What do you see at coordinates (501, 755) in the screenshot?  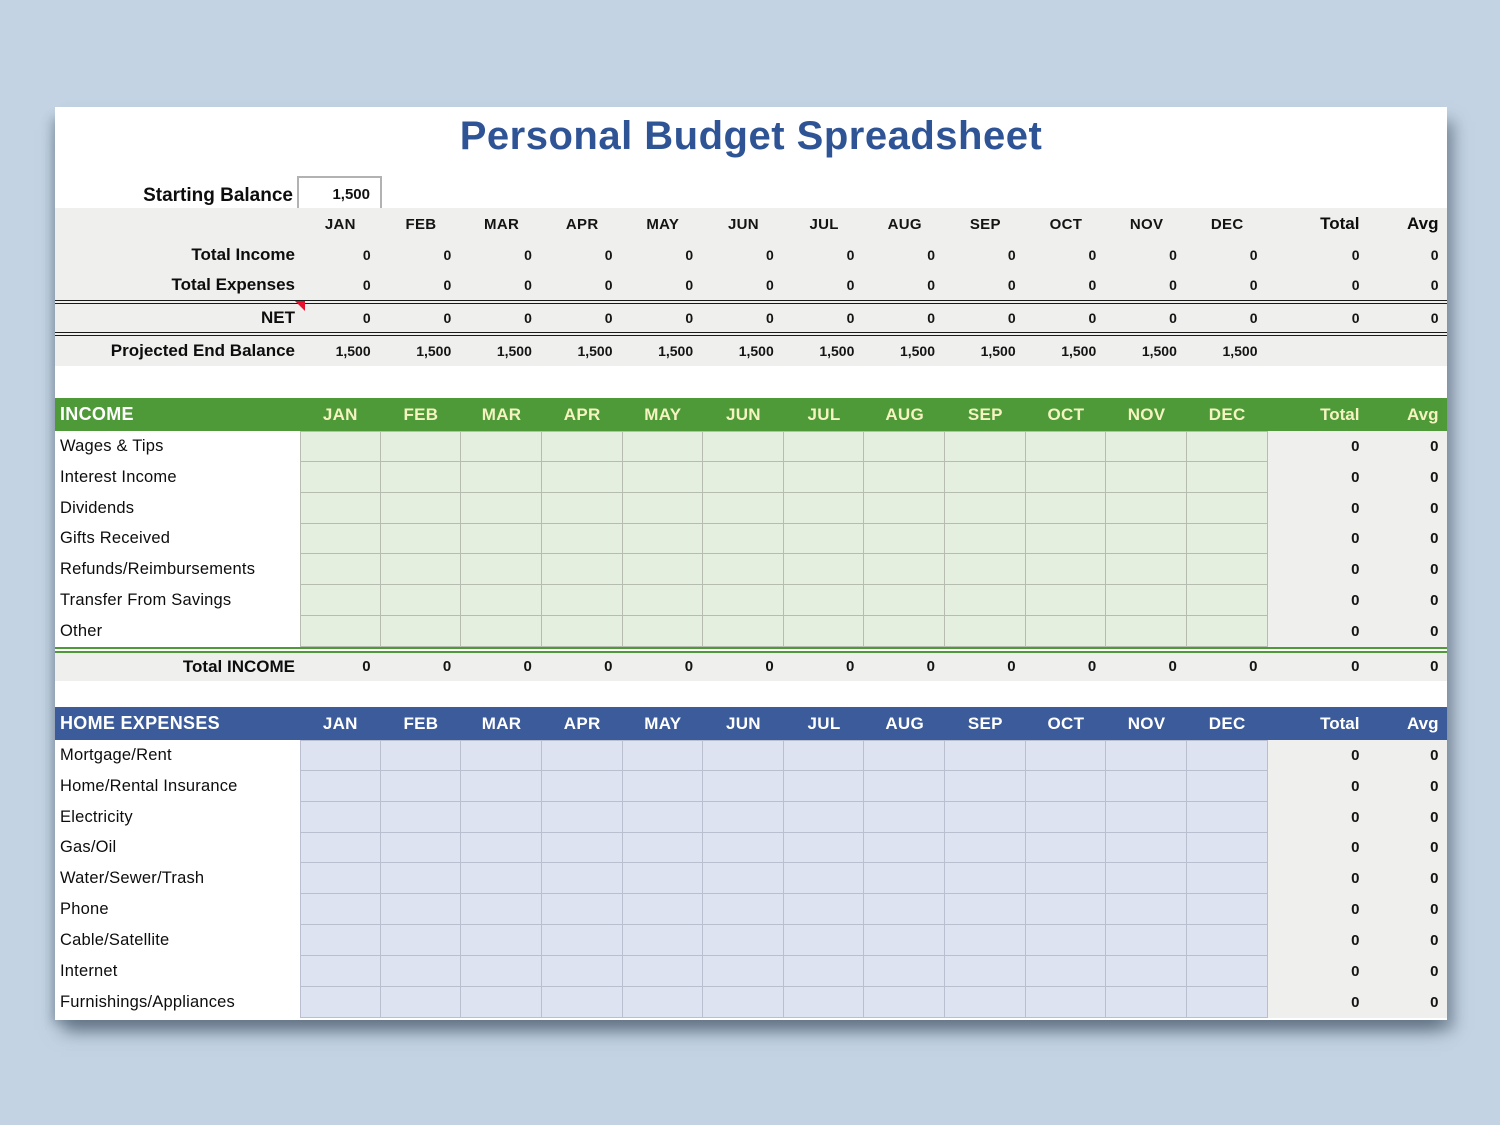 I see `expenses-cell-mortgage-rent-mar` at bounding box center [501, 755].